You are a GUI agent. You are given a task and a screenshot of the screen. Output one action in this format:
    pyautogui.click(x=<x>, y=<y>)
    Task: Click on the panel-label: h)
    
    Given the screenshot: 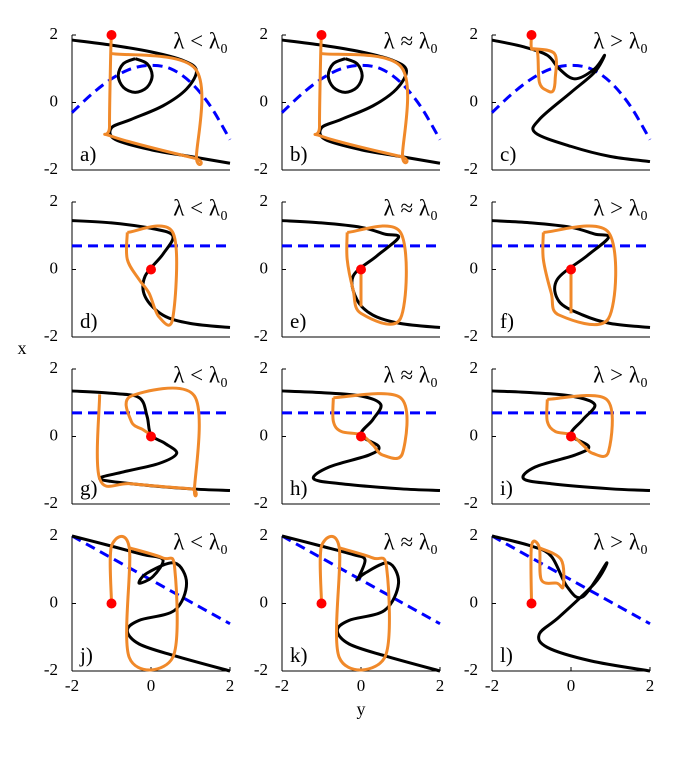 What is the action you would take?
    pyautogui.click(x=299, y=488)
    